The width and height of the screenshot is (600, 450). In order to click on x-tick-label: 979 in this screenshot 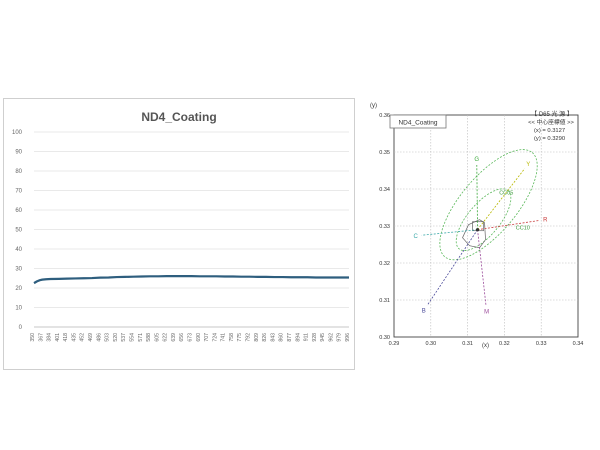, I will do `click(340, 337)`.